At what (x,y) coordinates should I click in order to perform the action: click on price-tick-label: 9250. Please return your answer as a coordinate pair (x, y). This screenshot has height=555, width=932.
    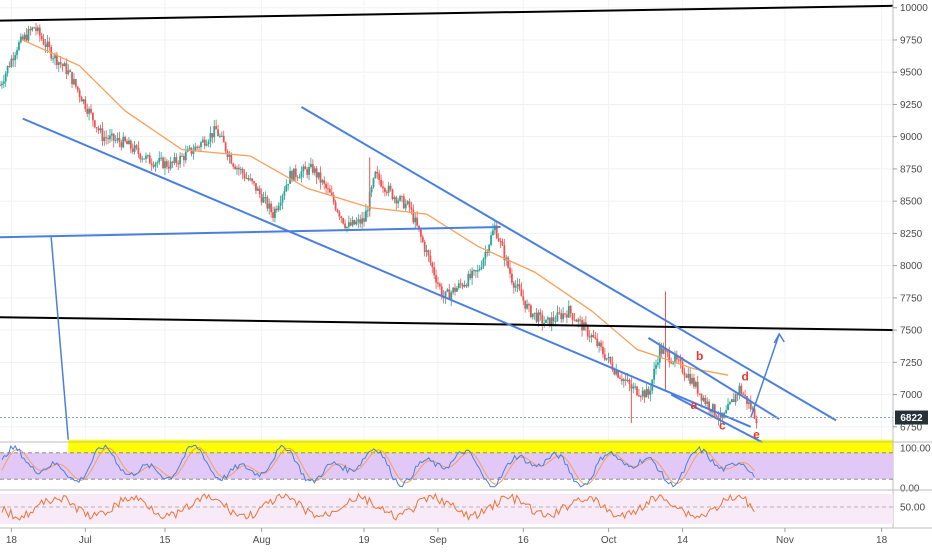
    Looking at the image, I should click on (911, 105).